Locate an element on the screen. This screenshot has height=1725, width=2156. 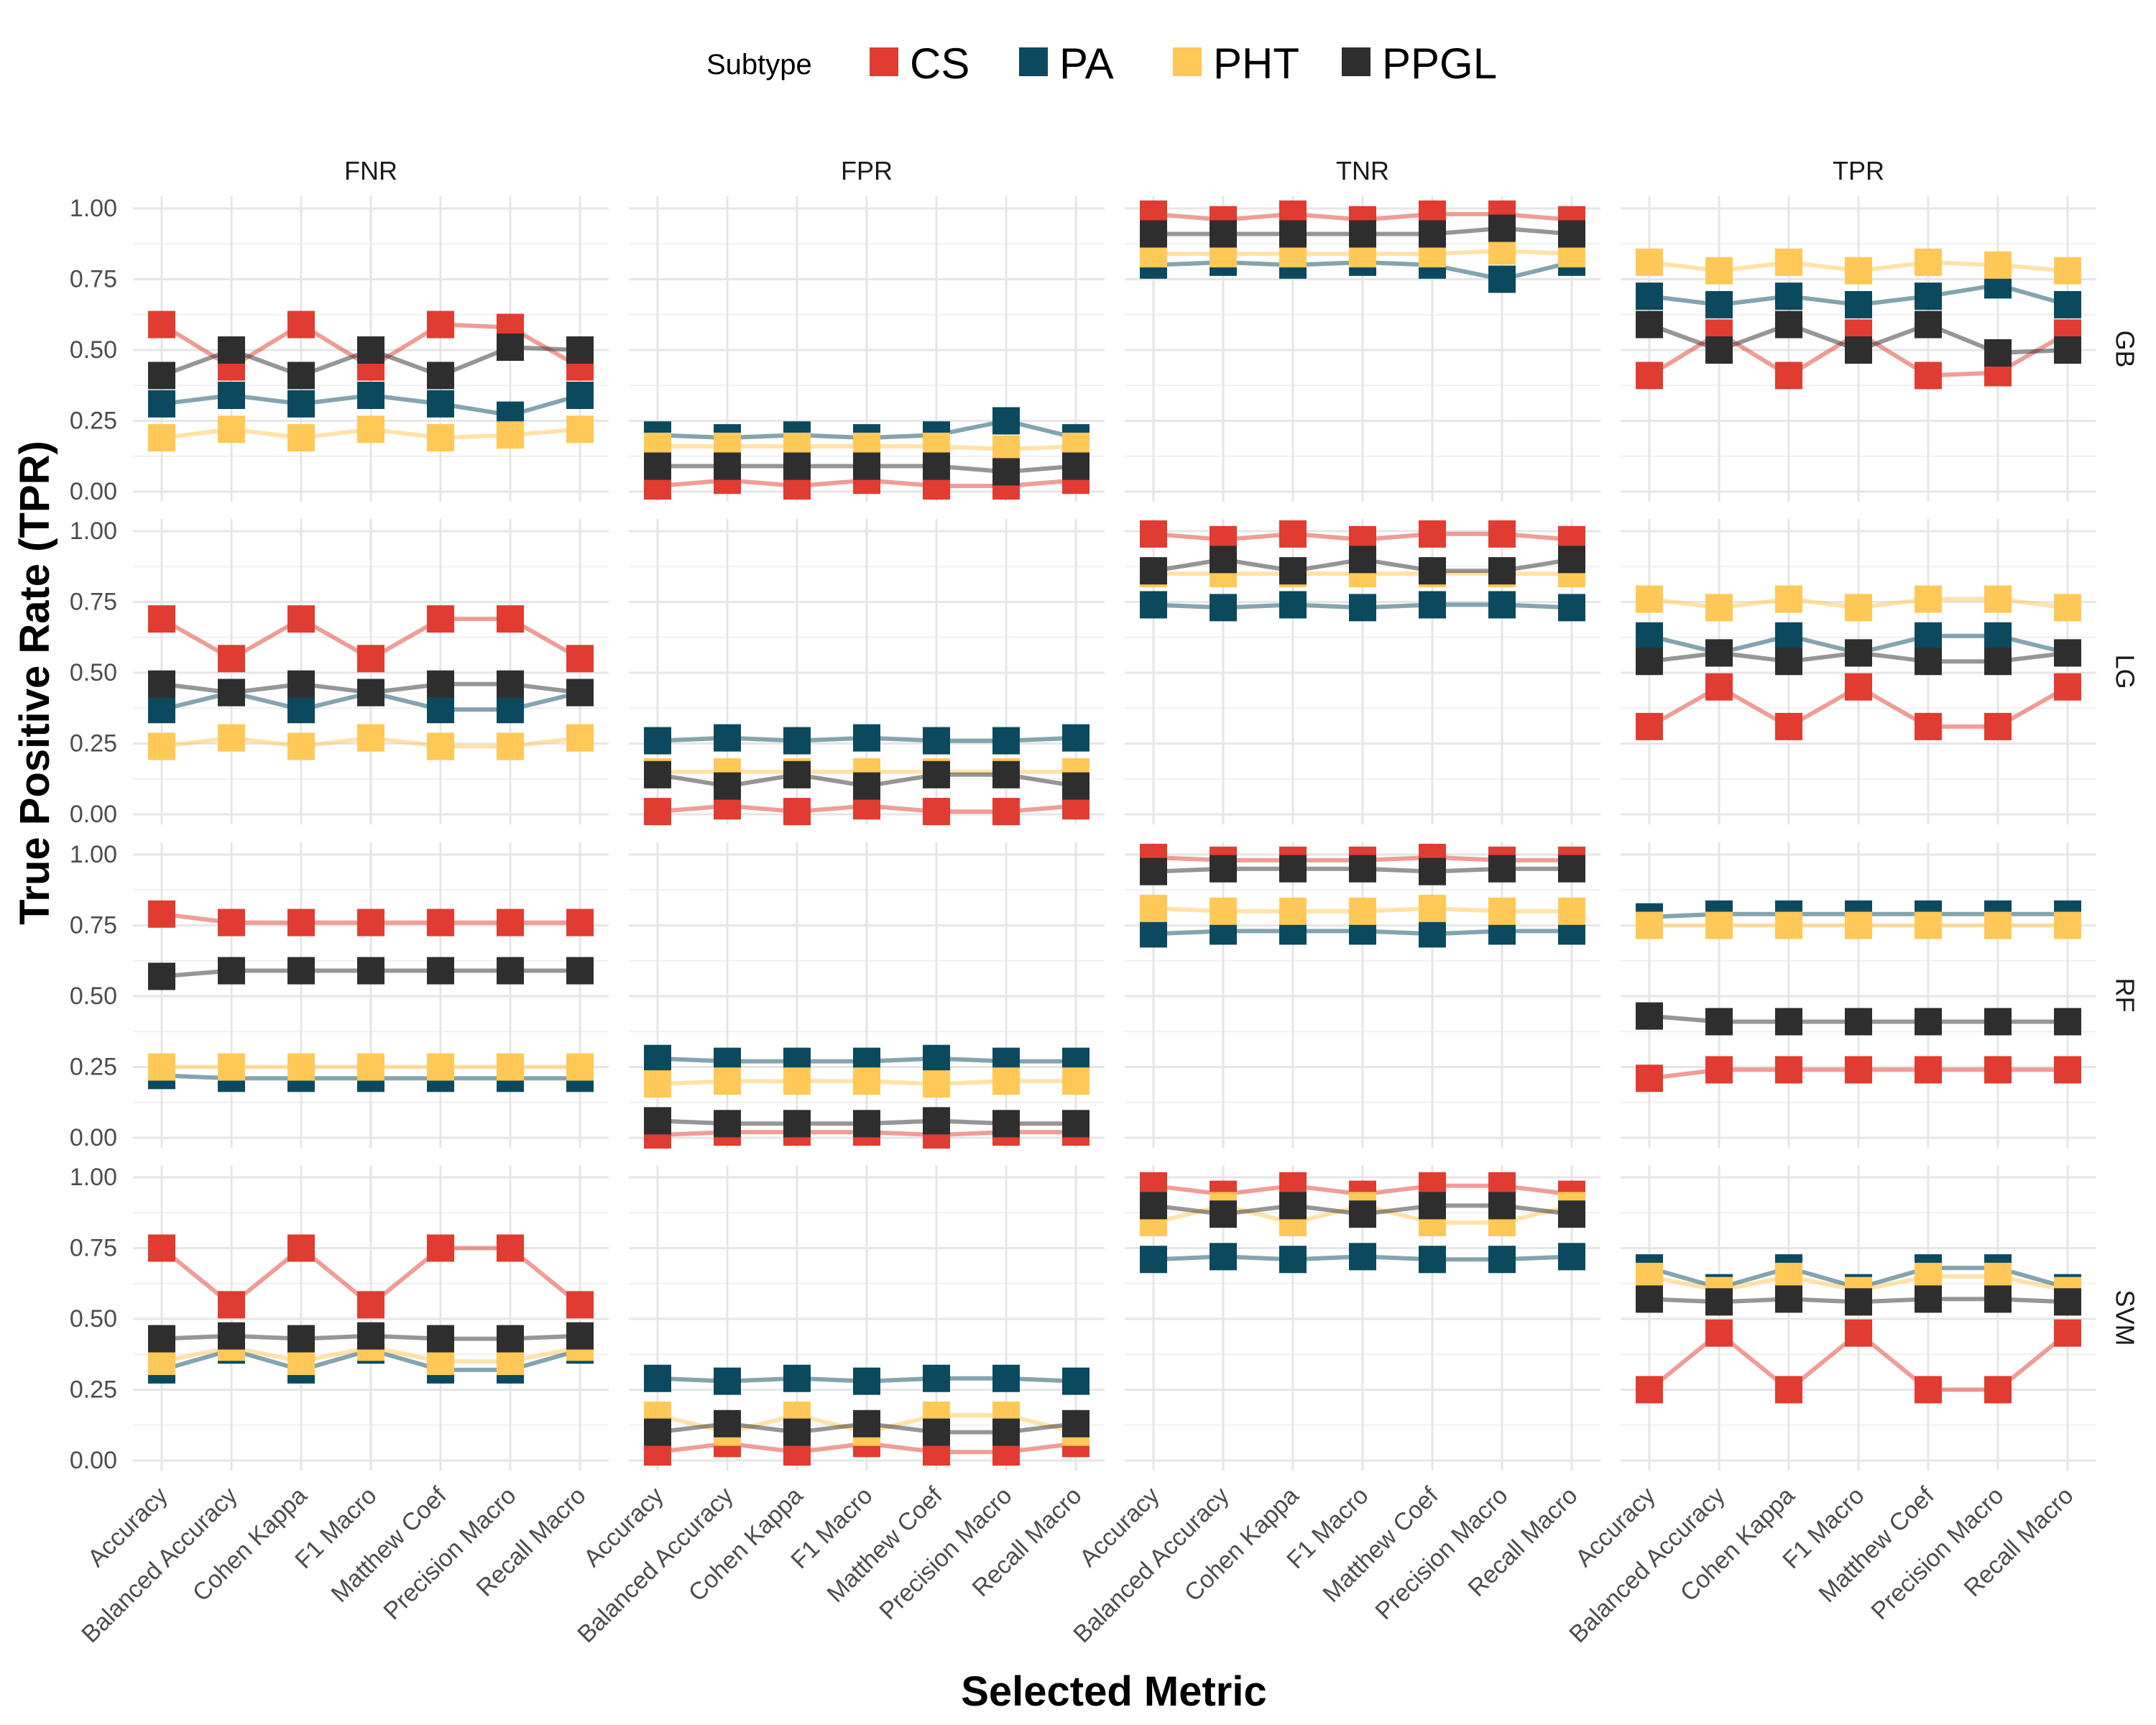
strip-label: TPR is located at coordinates (1858, 170).